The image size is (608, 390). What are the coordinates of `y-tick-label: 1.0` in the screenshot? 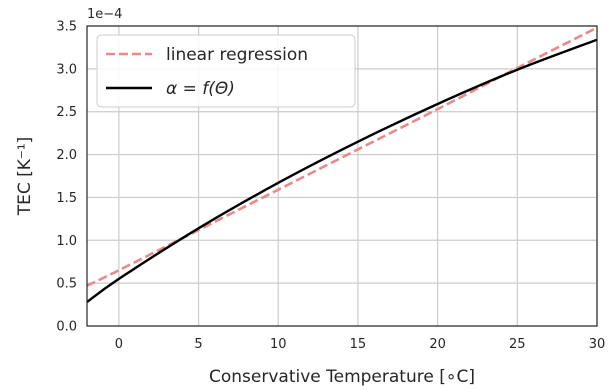 It's located at (66, 241).